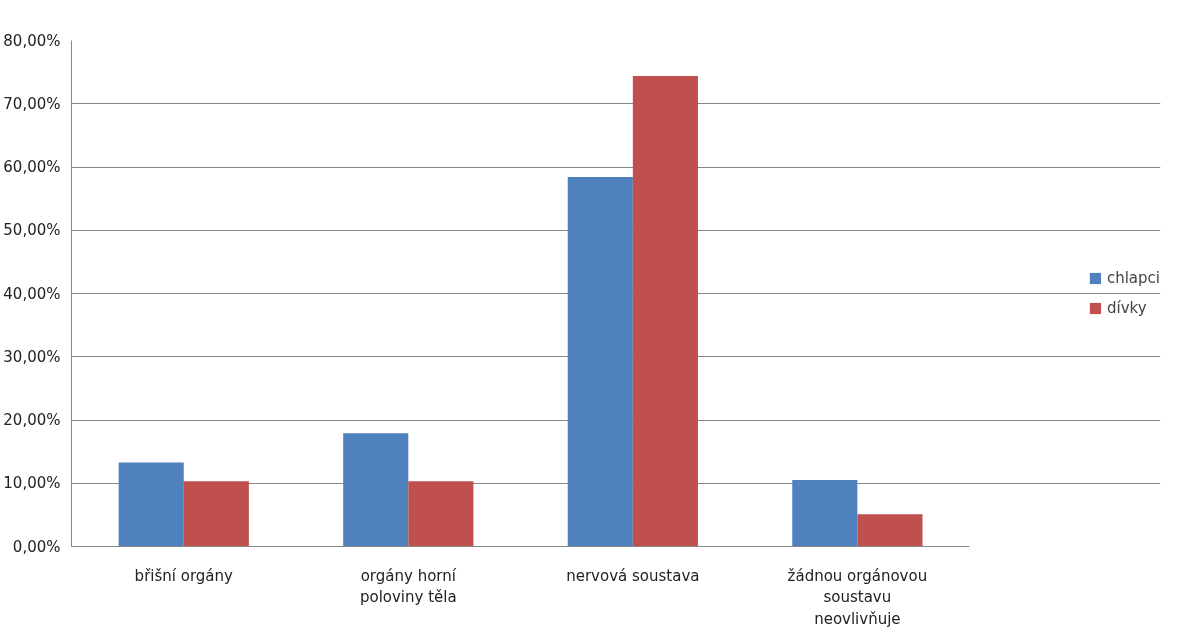 The image size is (1184, 644). I want to click on x-tick-label: žádnou orgánovou soustavu neovlivňuje, so click(857, 597).